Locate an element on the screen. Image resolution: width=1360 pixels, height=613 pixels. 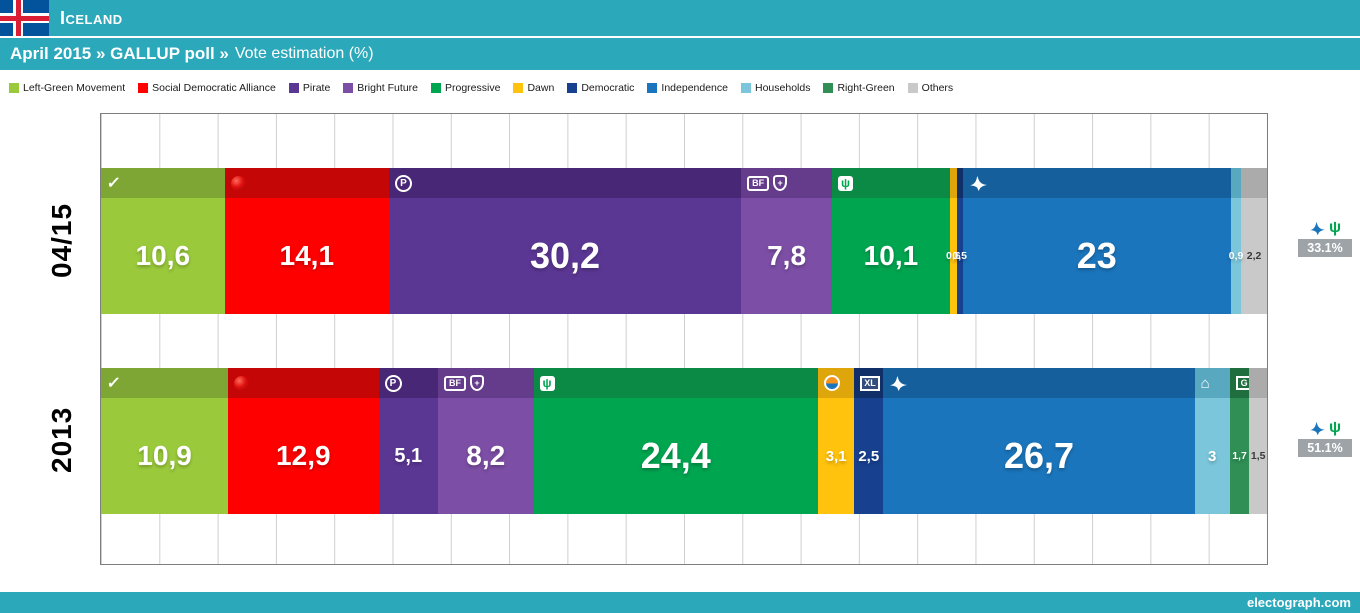
segment-value: 24,4 is located at coordinates (675, 455).